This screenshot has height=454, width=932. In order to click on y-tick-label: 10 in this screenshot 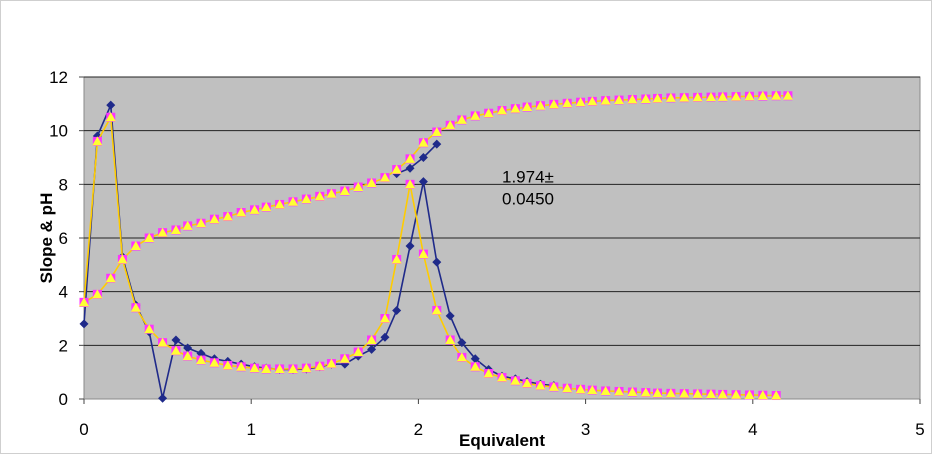, I will do `click(58, 131)`.